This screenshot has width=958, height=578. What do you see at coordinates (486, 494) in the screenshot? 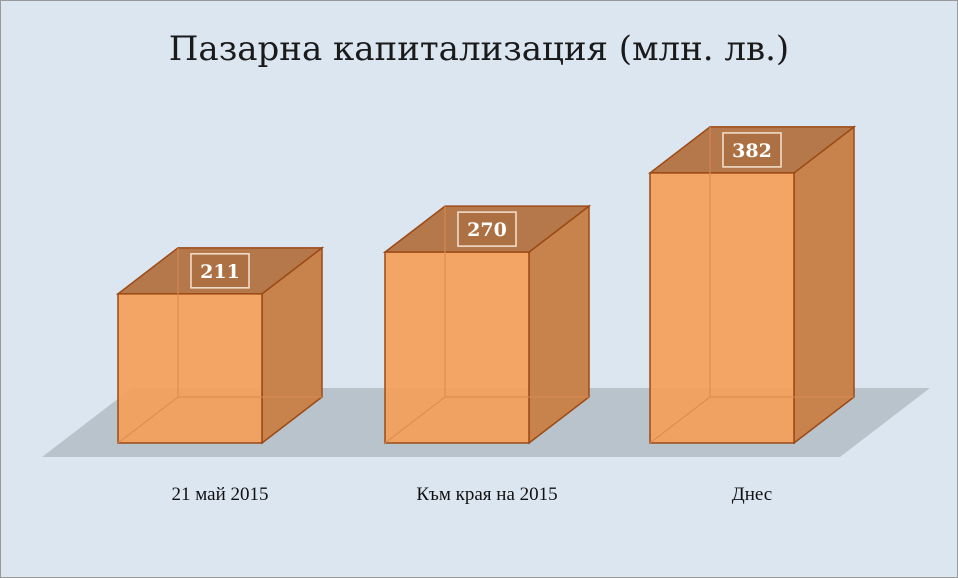
I see `x-tick-label: Към края на 2015` at bounding box center [486, 494].